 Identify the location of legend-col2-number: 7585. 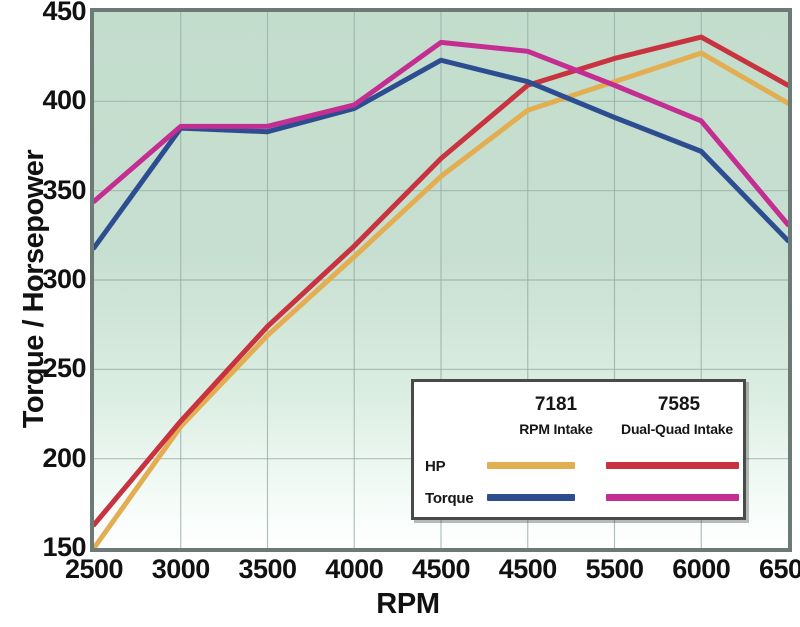
(679, 404).